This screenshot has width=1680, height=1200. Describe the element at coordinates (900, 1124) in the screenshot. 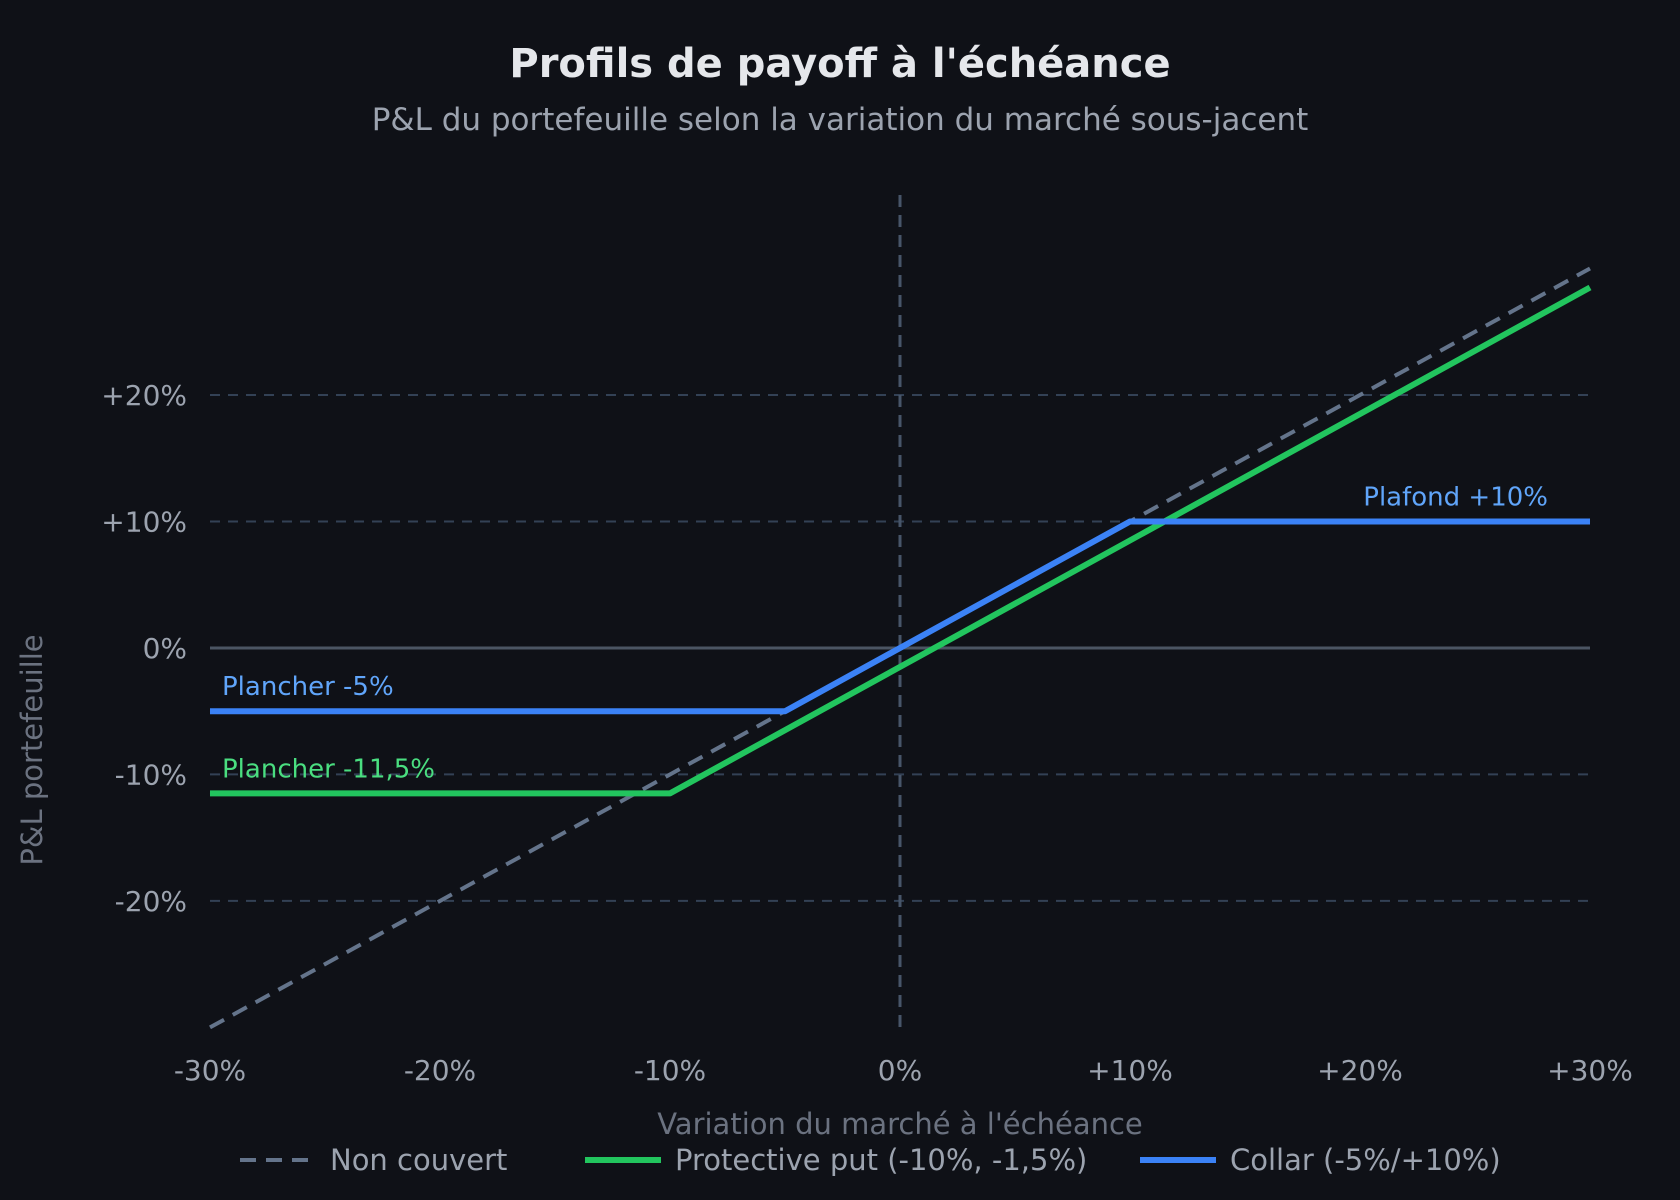

I see `x-axis-label: Variation du marché à l'échéance` at that location.